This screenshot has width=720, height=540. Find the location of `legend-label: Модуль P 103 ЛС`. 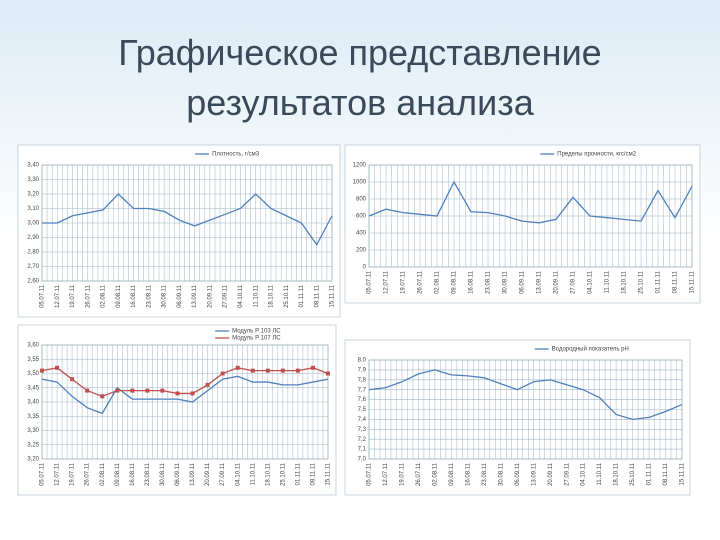

legend-label: Модуль P 103 ЛС is located at coordinates (256, 332).